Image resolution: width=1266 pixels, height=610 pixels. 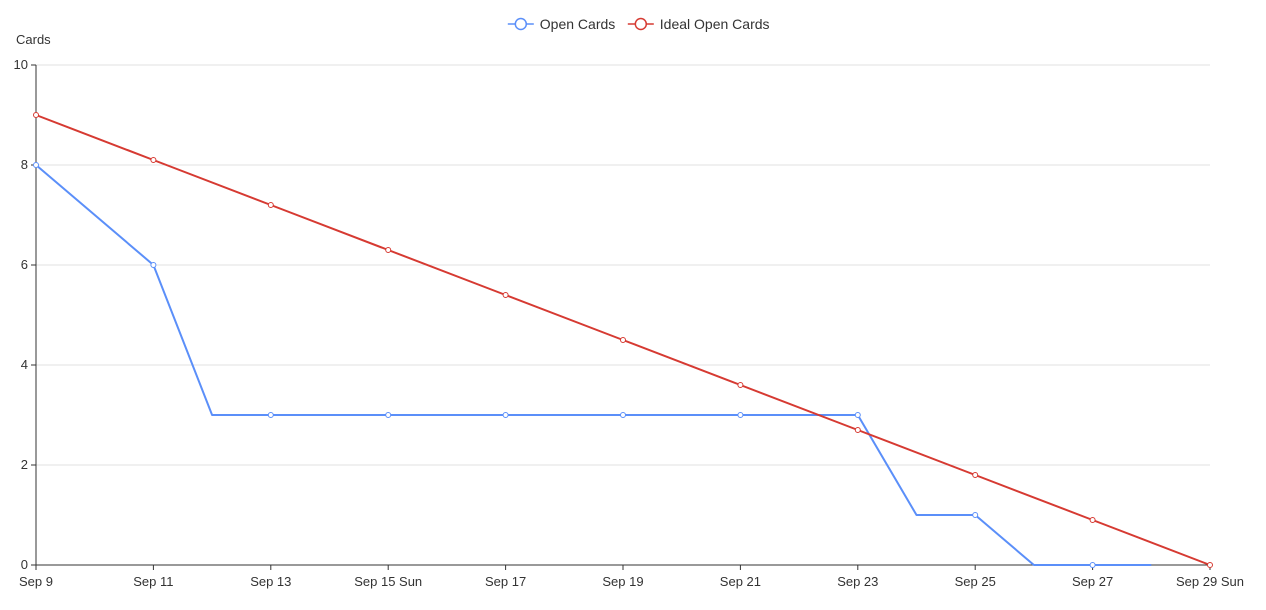 What do you see at coordinates (1210, 581) in the screenshot?
I see `x-tick-label: Sep 29 Sun` at bounding box center [1210, 581].